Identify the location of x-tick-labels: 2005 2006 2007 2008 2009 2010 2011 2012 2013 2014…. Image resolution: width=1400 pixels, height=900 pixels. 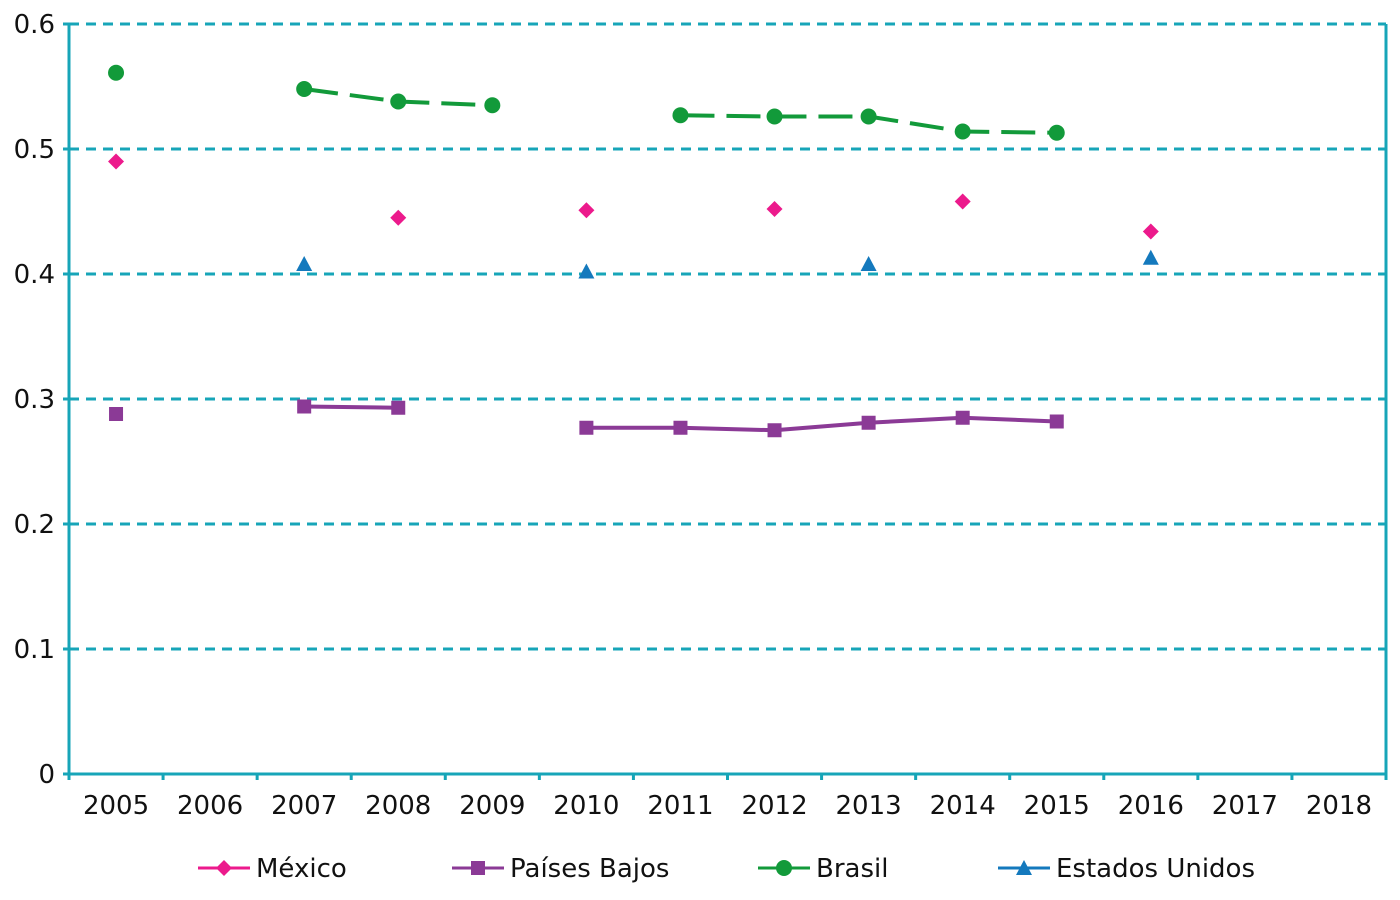
(727, 806).